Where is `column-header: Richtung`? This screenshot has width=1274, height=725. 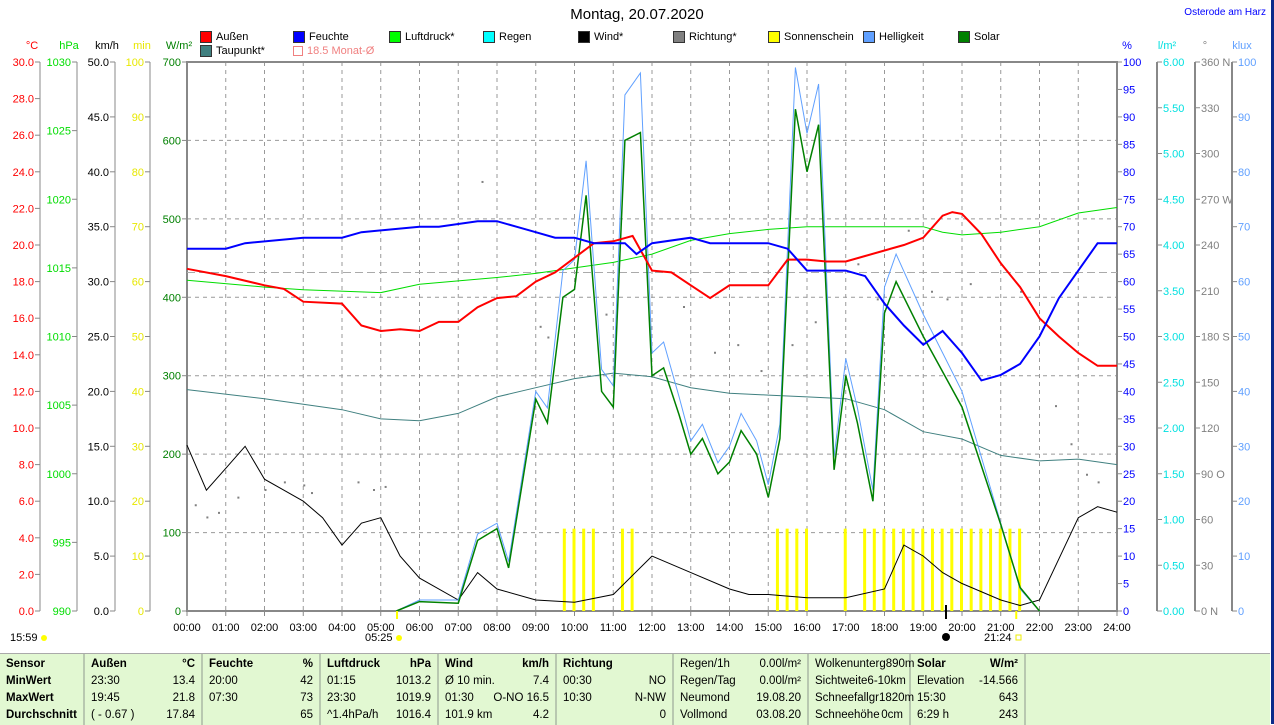 column-header: Richtung is located at coordinates (614, 664).